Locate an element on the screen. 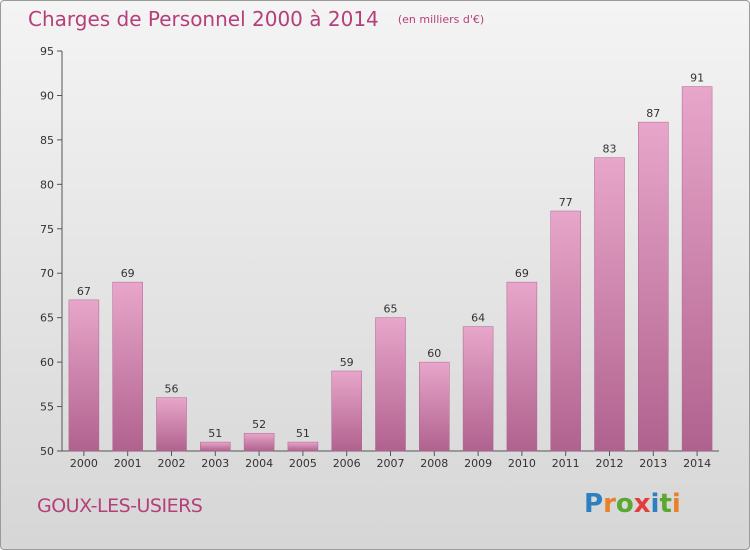  data-label-2001: 69 is located at coordinates (128, 273).